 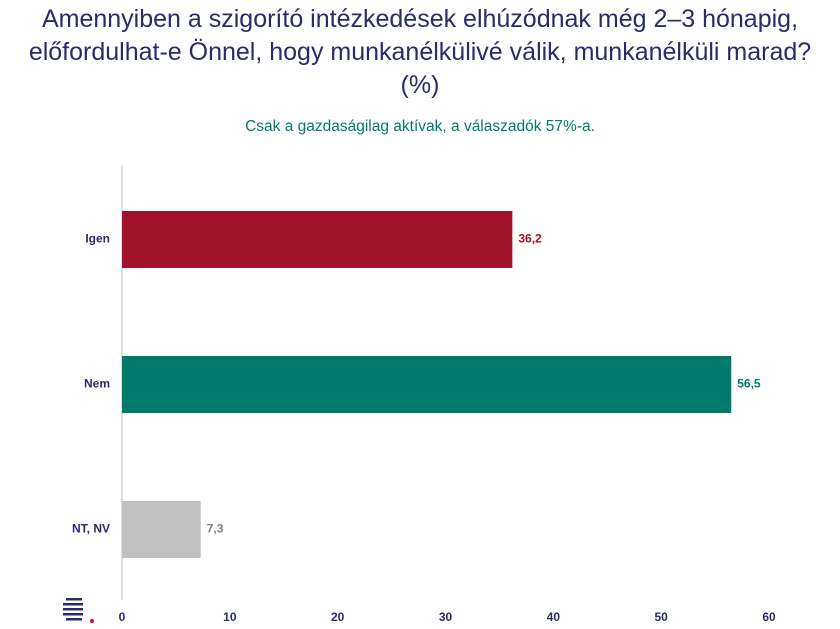 What do you see at coordinates (554, 617) in the screenshot?
I see `x-tick-label: 40` at bounding box center [554, 617].